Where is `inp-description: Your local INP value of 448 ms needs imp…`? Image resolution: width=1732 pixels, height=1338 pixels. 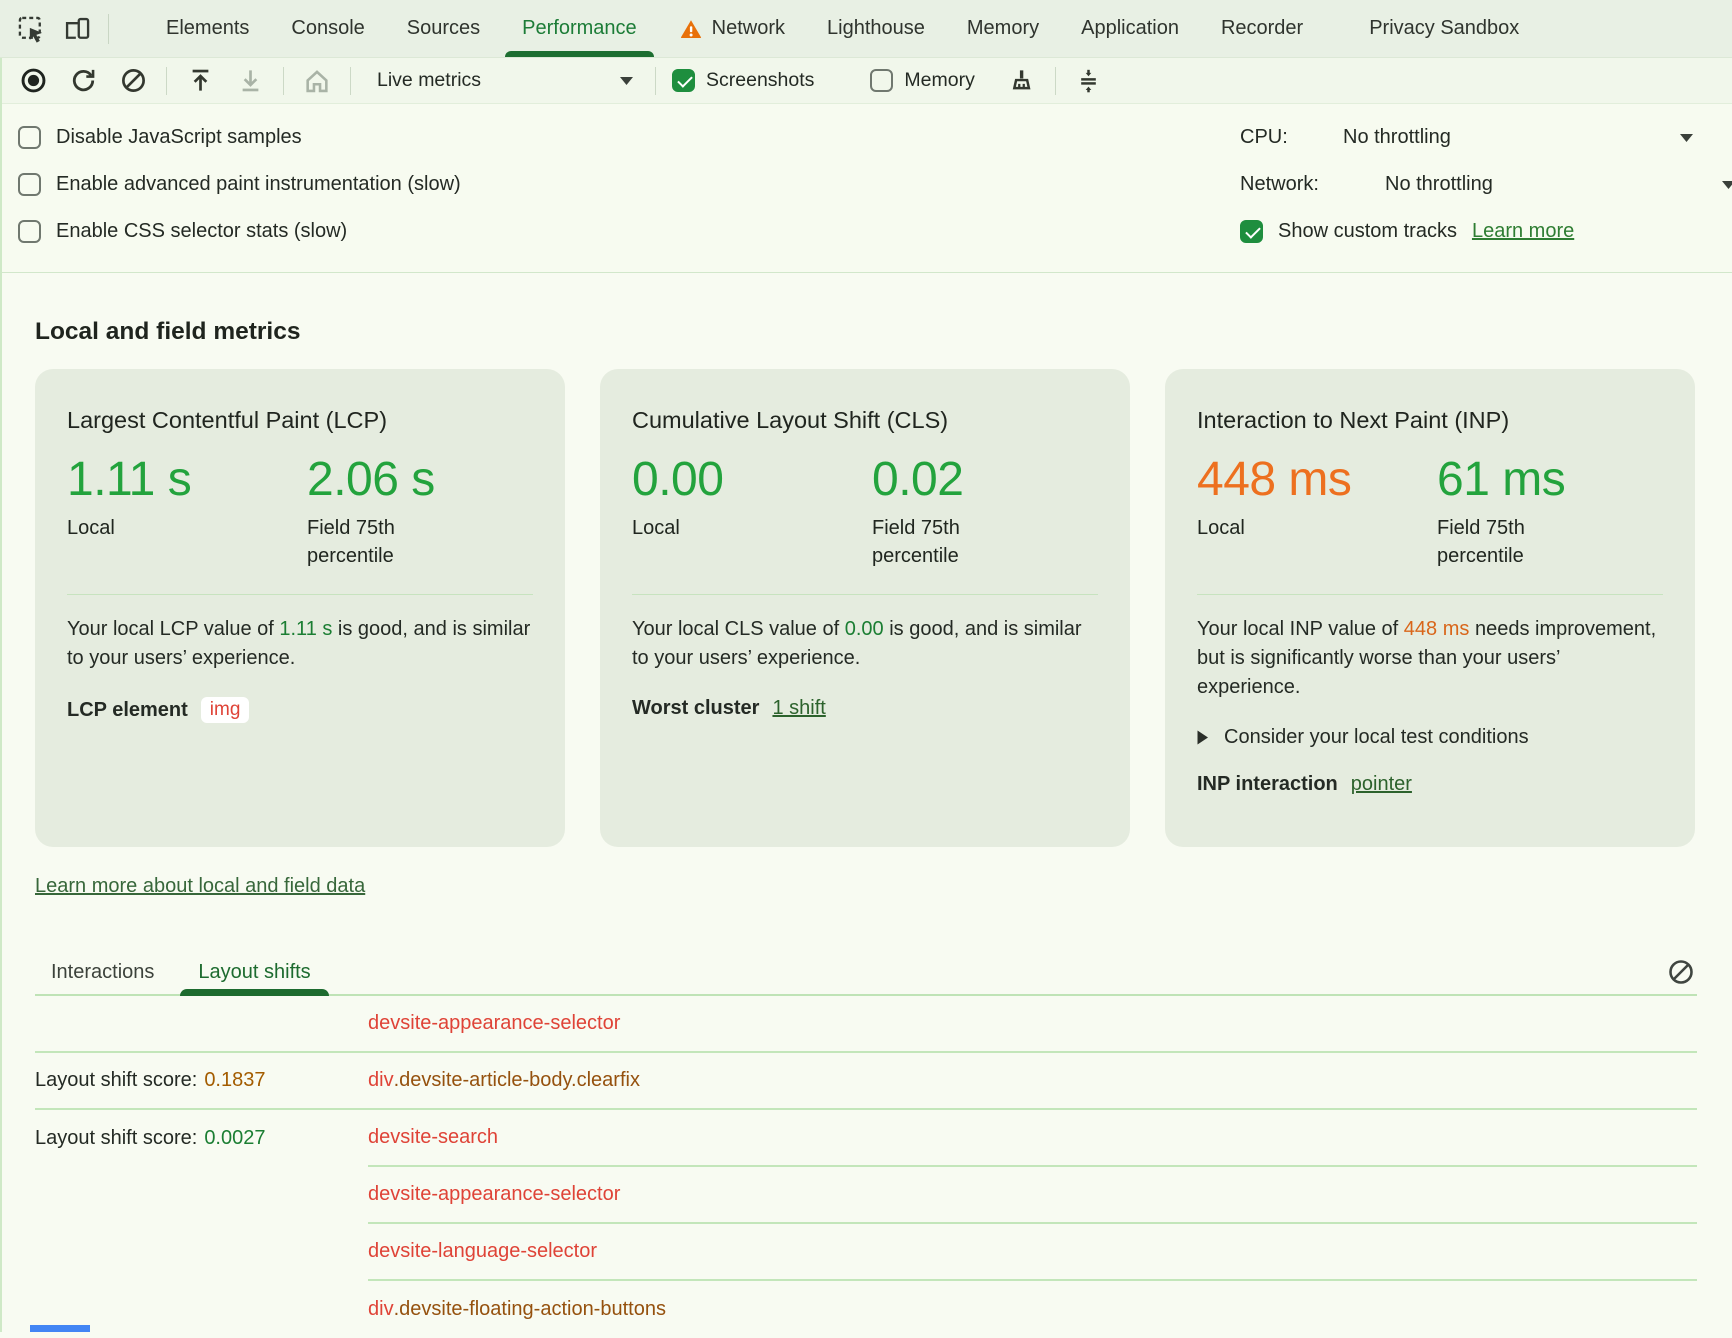 inp-description: Your local INP value of 448 ms needs imp… is located at coordinates (1427, 658).